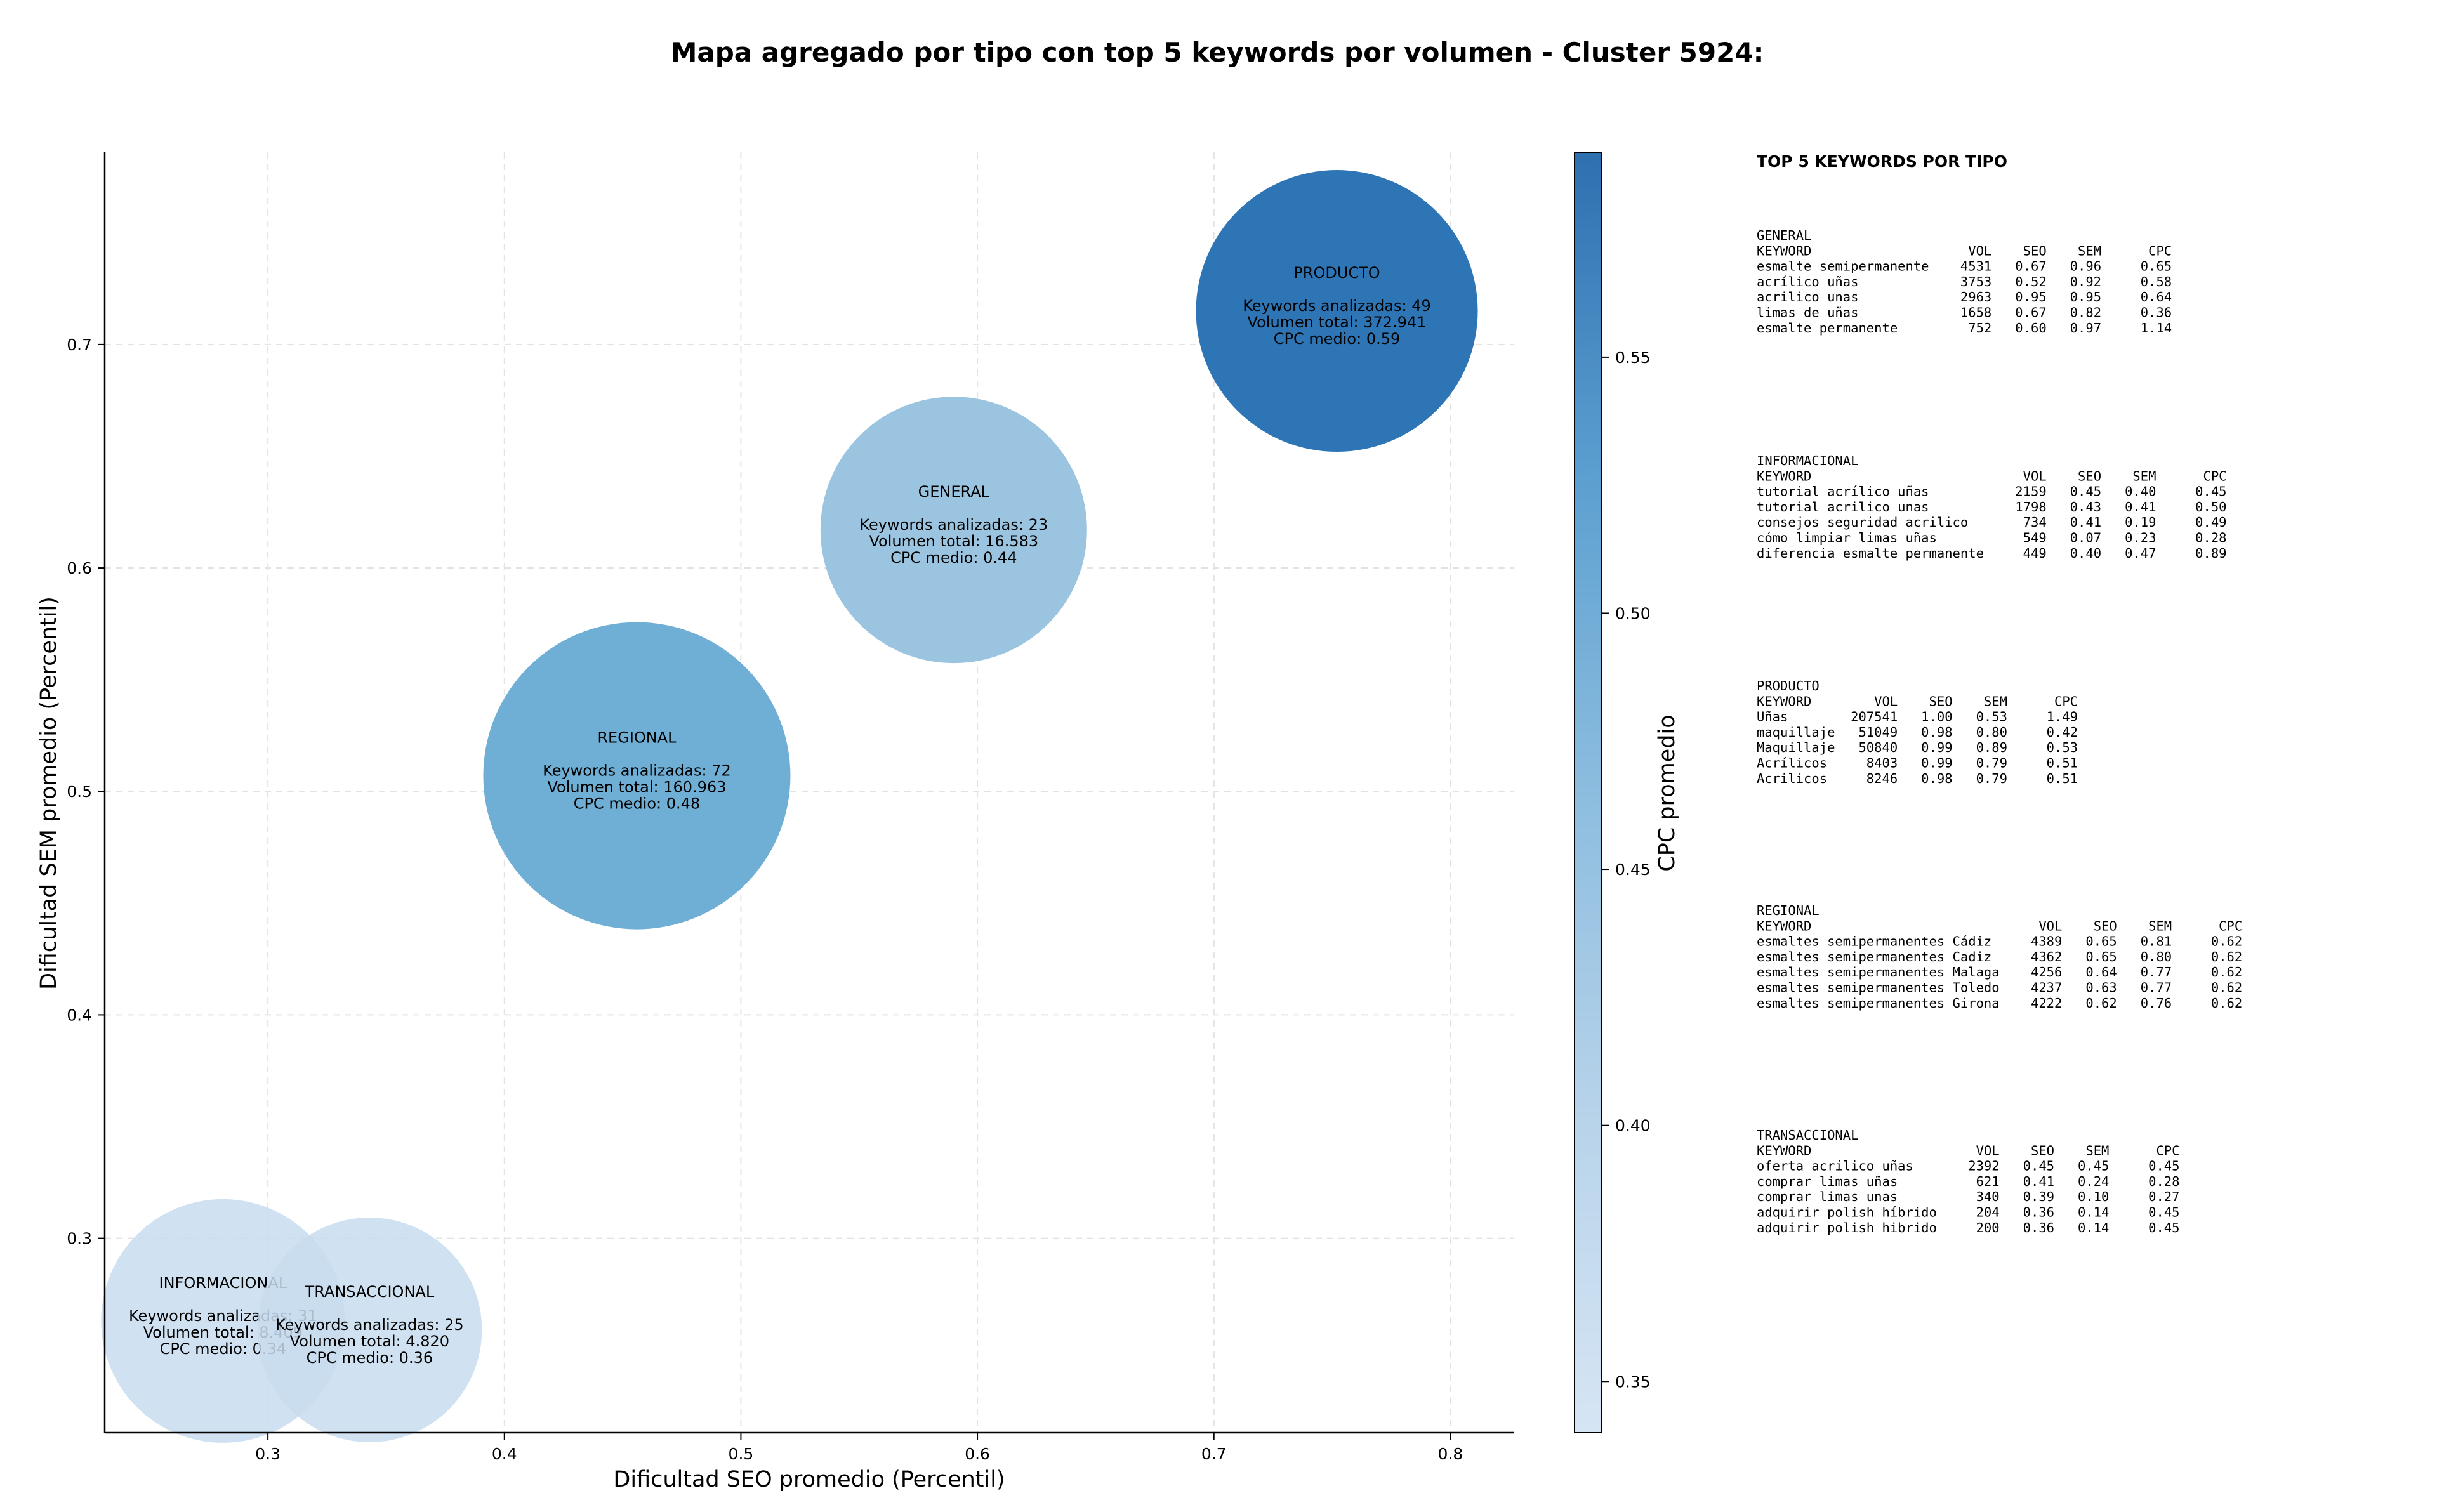  What do you see at coordinates (1337, 306) in the screenshot?
I see `bubble-stat: Keywords analizadas: 49` at bounding box center [1337, 306].